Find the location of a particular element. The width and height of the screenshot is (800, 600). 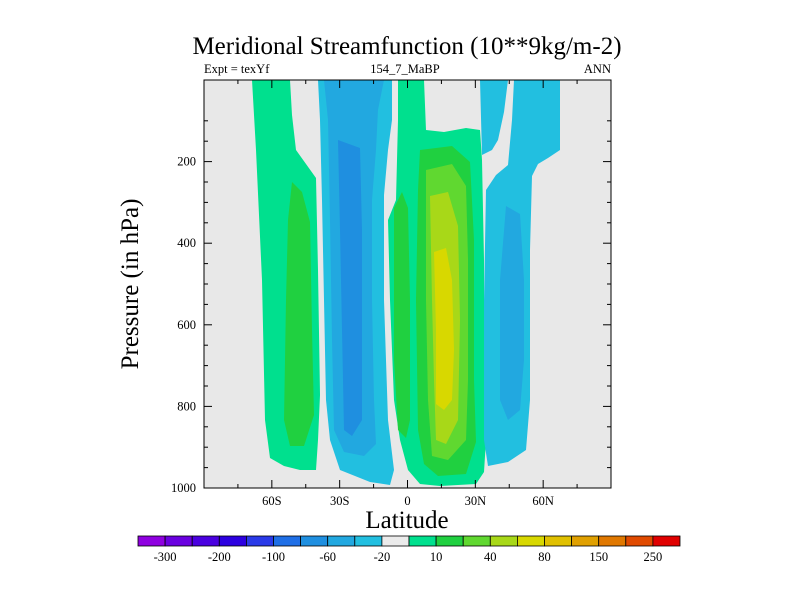

y-tick-label: 200 is located at coordinates (186, 162).